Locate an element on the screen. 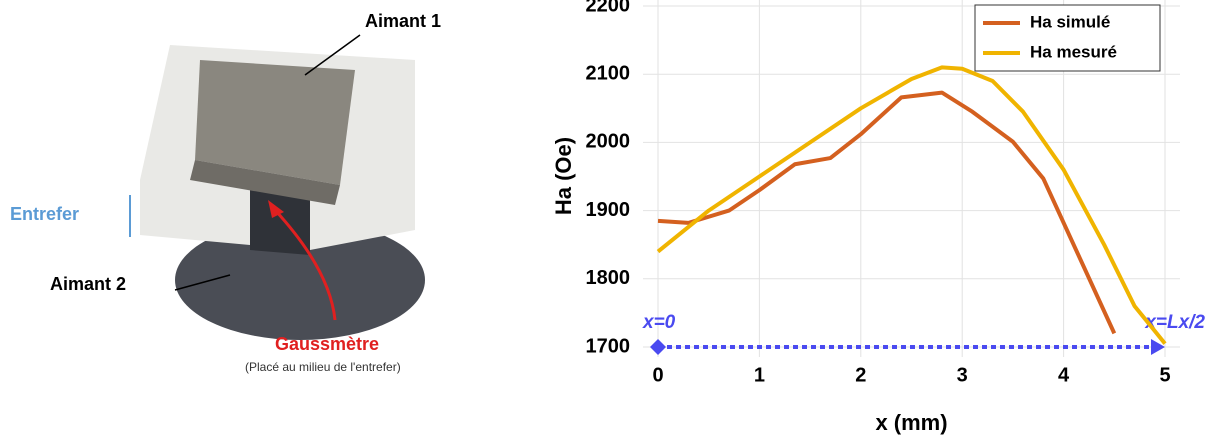  x-tick-label: 2 is located at coordinates (860, 375).